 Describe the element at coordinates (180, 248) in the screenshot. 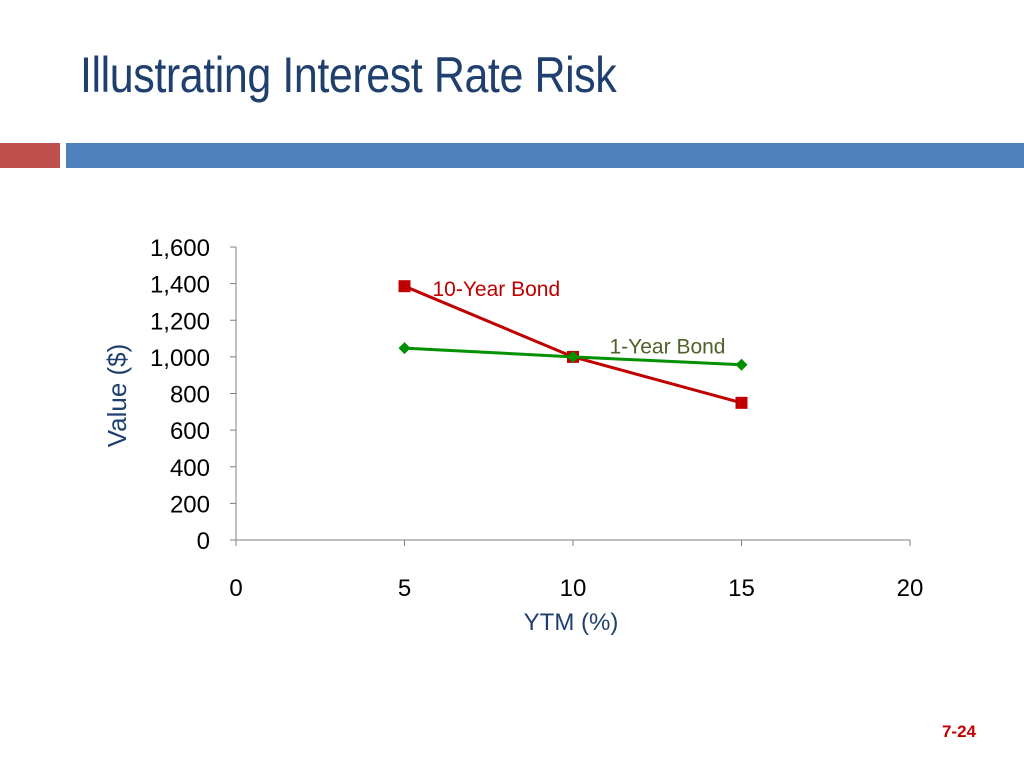

I see `y-tick-label: 1,600` at that location.